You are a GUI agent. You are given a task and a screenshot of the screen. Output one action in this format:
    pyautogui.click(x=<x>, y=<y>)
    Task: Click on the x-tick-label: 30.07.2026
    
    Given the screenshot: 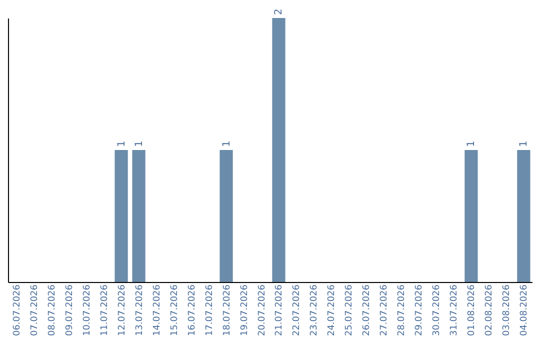 What is the action you would take?
    pyautogui.click(x=437, y=310)
    